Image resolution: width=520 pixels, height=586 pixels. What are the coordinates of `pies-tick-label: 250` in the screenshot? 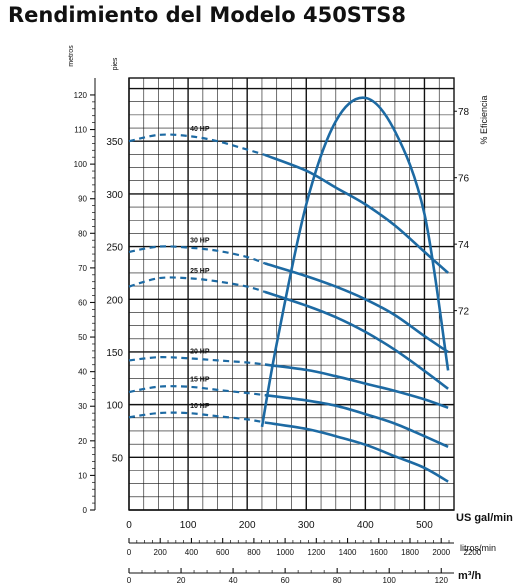 It's located at (114, 248).